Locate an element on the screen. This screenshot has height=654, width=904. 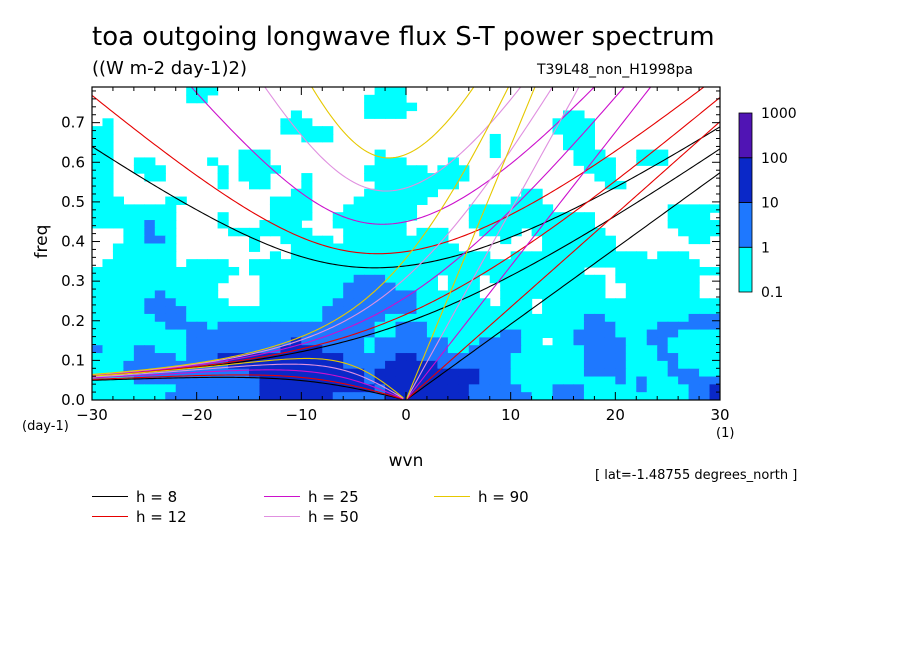
legend-swatch is located at coordinates (110, 516).